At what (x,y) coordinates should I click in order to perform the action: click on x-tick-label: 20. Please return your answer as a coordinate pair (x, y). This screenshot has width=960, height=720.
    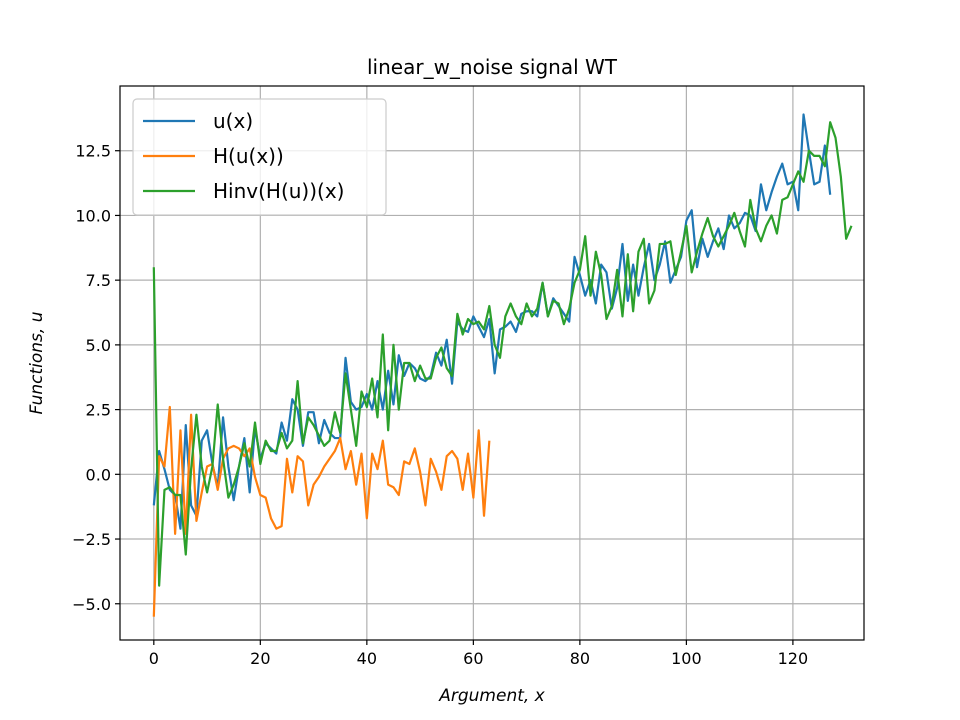
    Looking at the image, I should click on (260, 658).